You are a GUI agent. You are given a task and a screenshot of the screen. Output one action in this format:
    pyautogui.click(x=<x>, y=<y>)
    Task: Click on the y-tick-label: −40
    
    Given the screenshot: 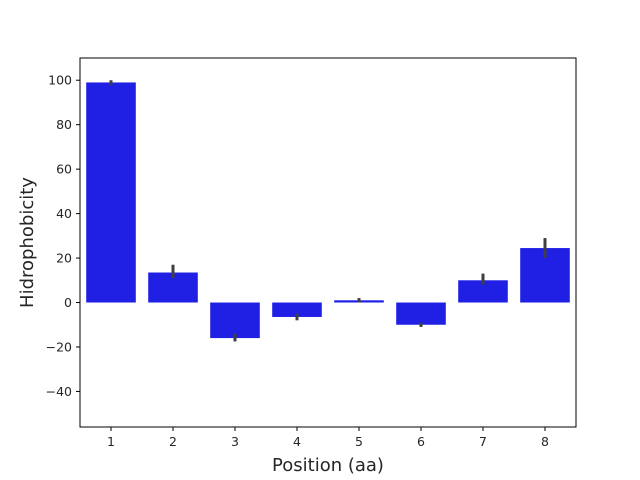 What is the action you would take?
    pyautogui.click(x=59, y=391)
    